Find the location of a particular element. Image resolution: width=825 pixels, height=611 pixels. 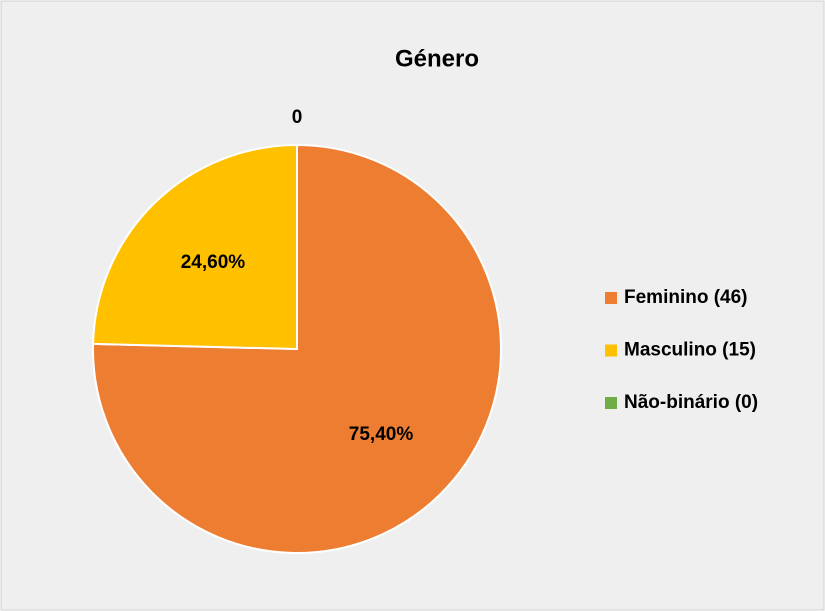

legend-label: Masculino (15) is located at coordinates (690, 350).